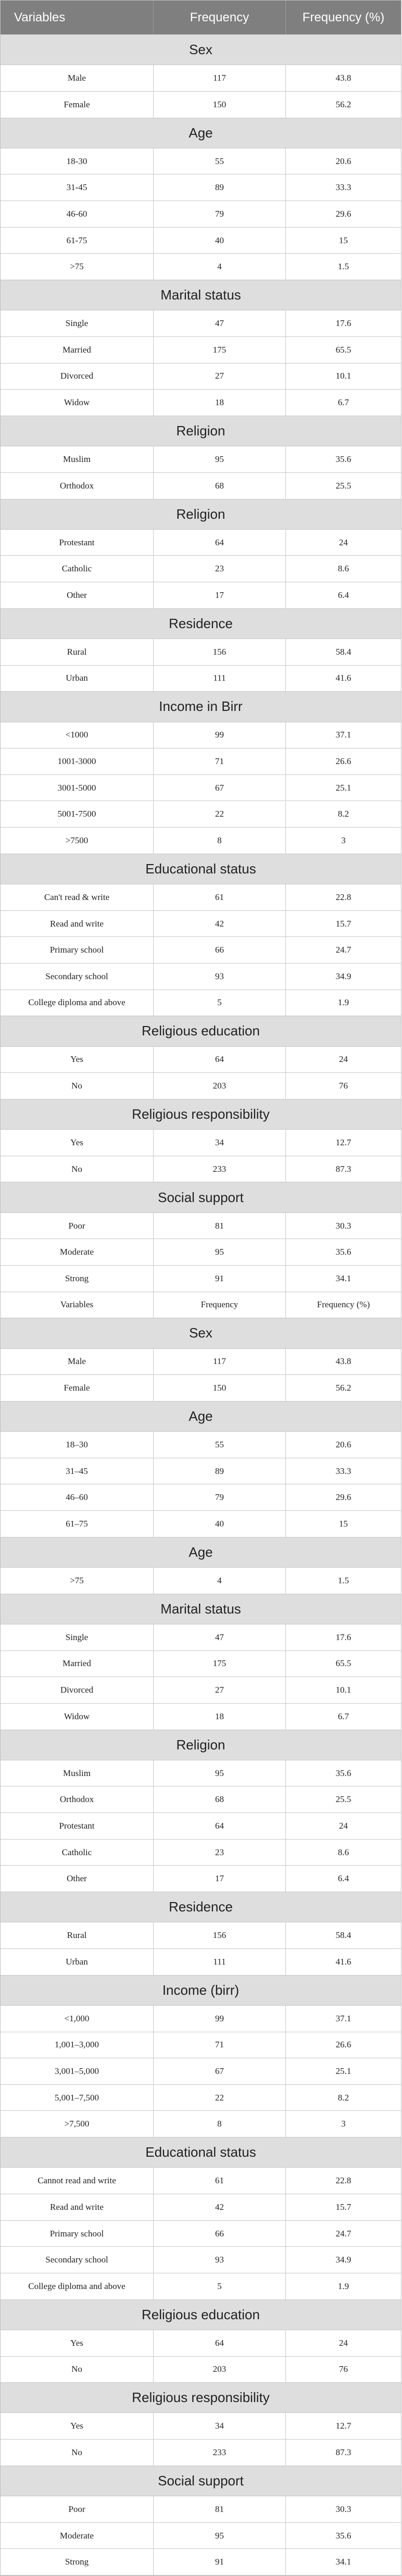  Describe the element at coordinates (77, 2509) in the screenshot. I see `variable-cell: Poor` at that location.